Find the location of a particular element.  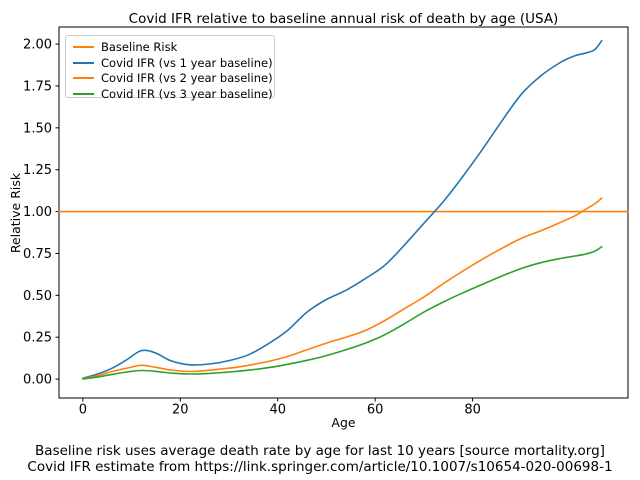

y-tick-label: 0.25 is located at coordinates (37, 338).